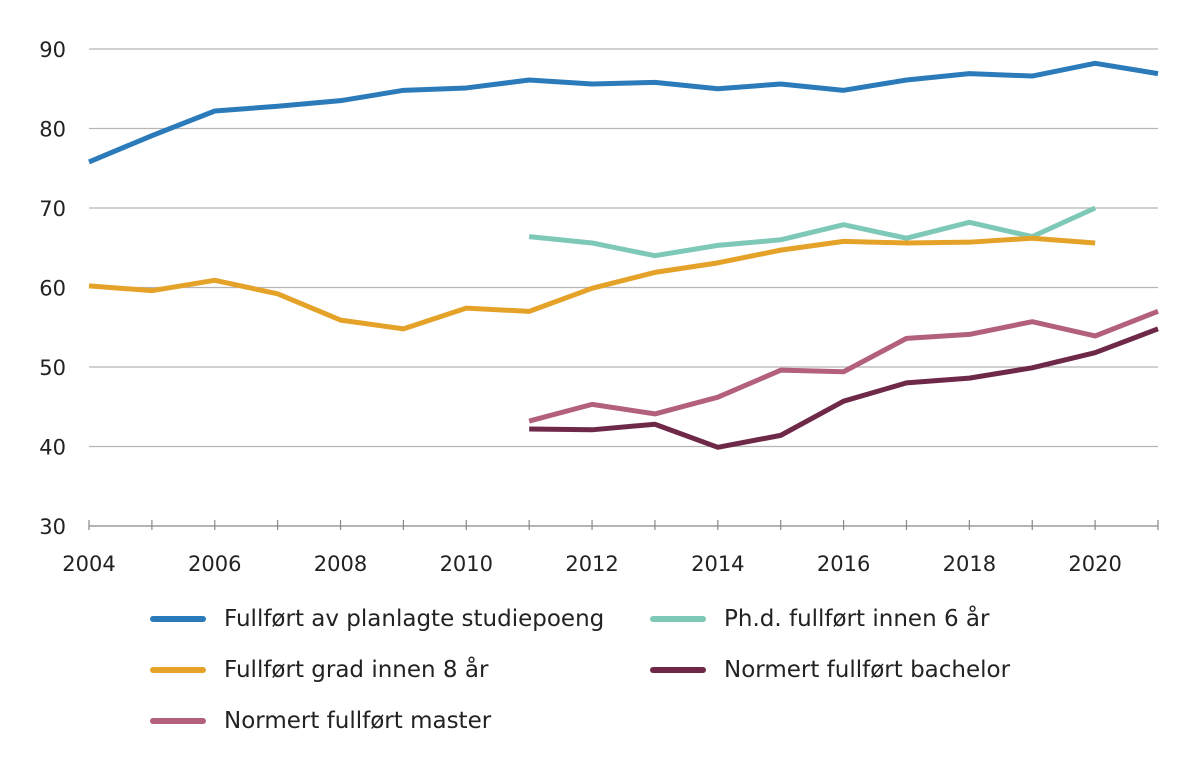 This screenshot has width=1200, height=760. What do you see at coordinates (717, 564) in the screenshot?
I see `x-tick-label: 2014` at bounding box center [717, 564].